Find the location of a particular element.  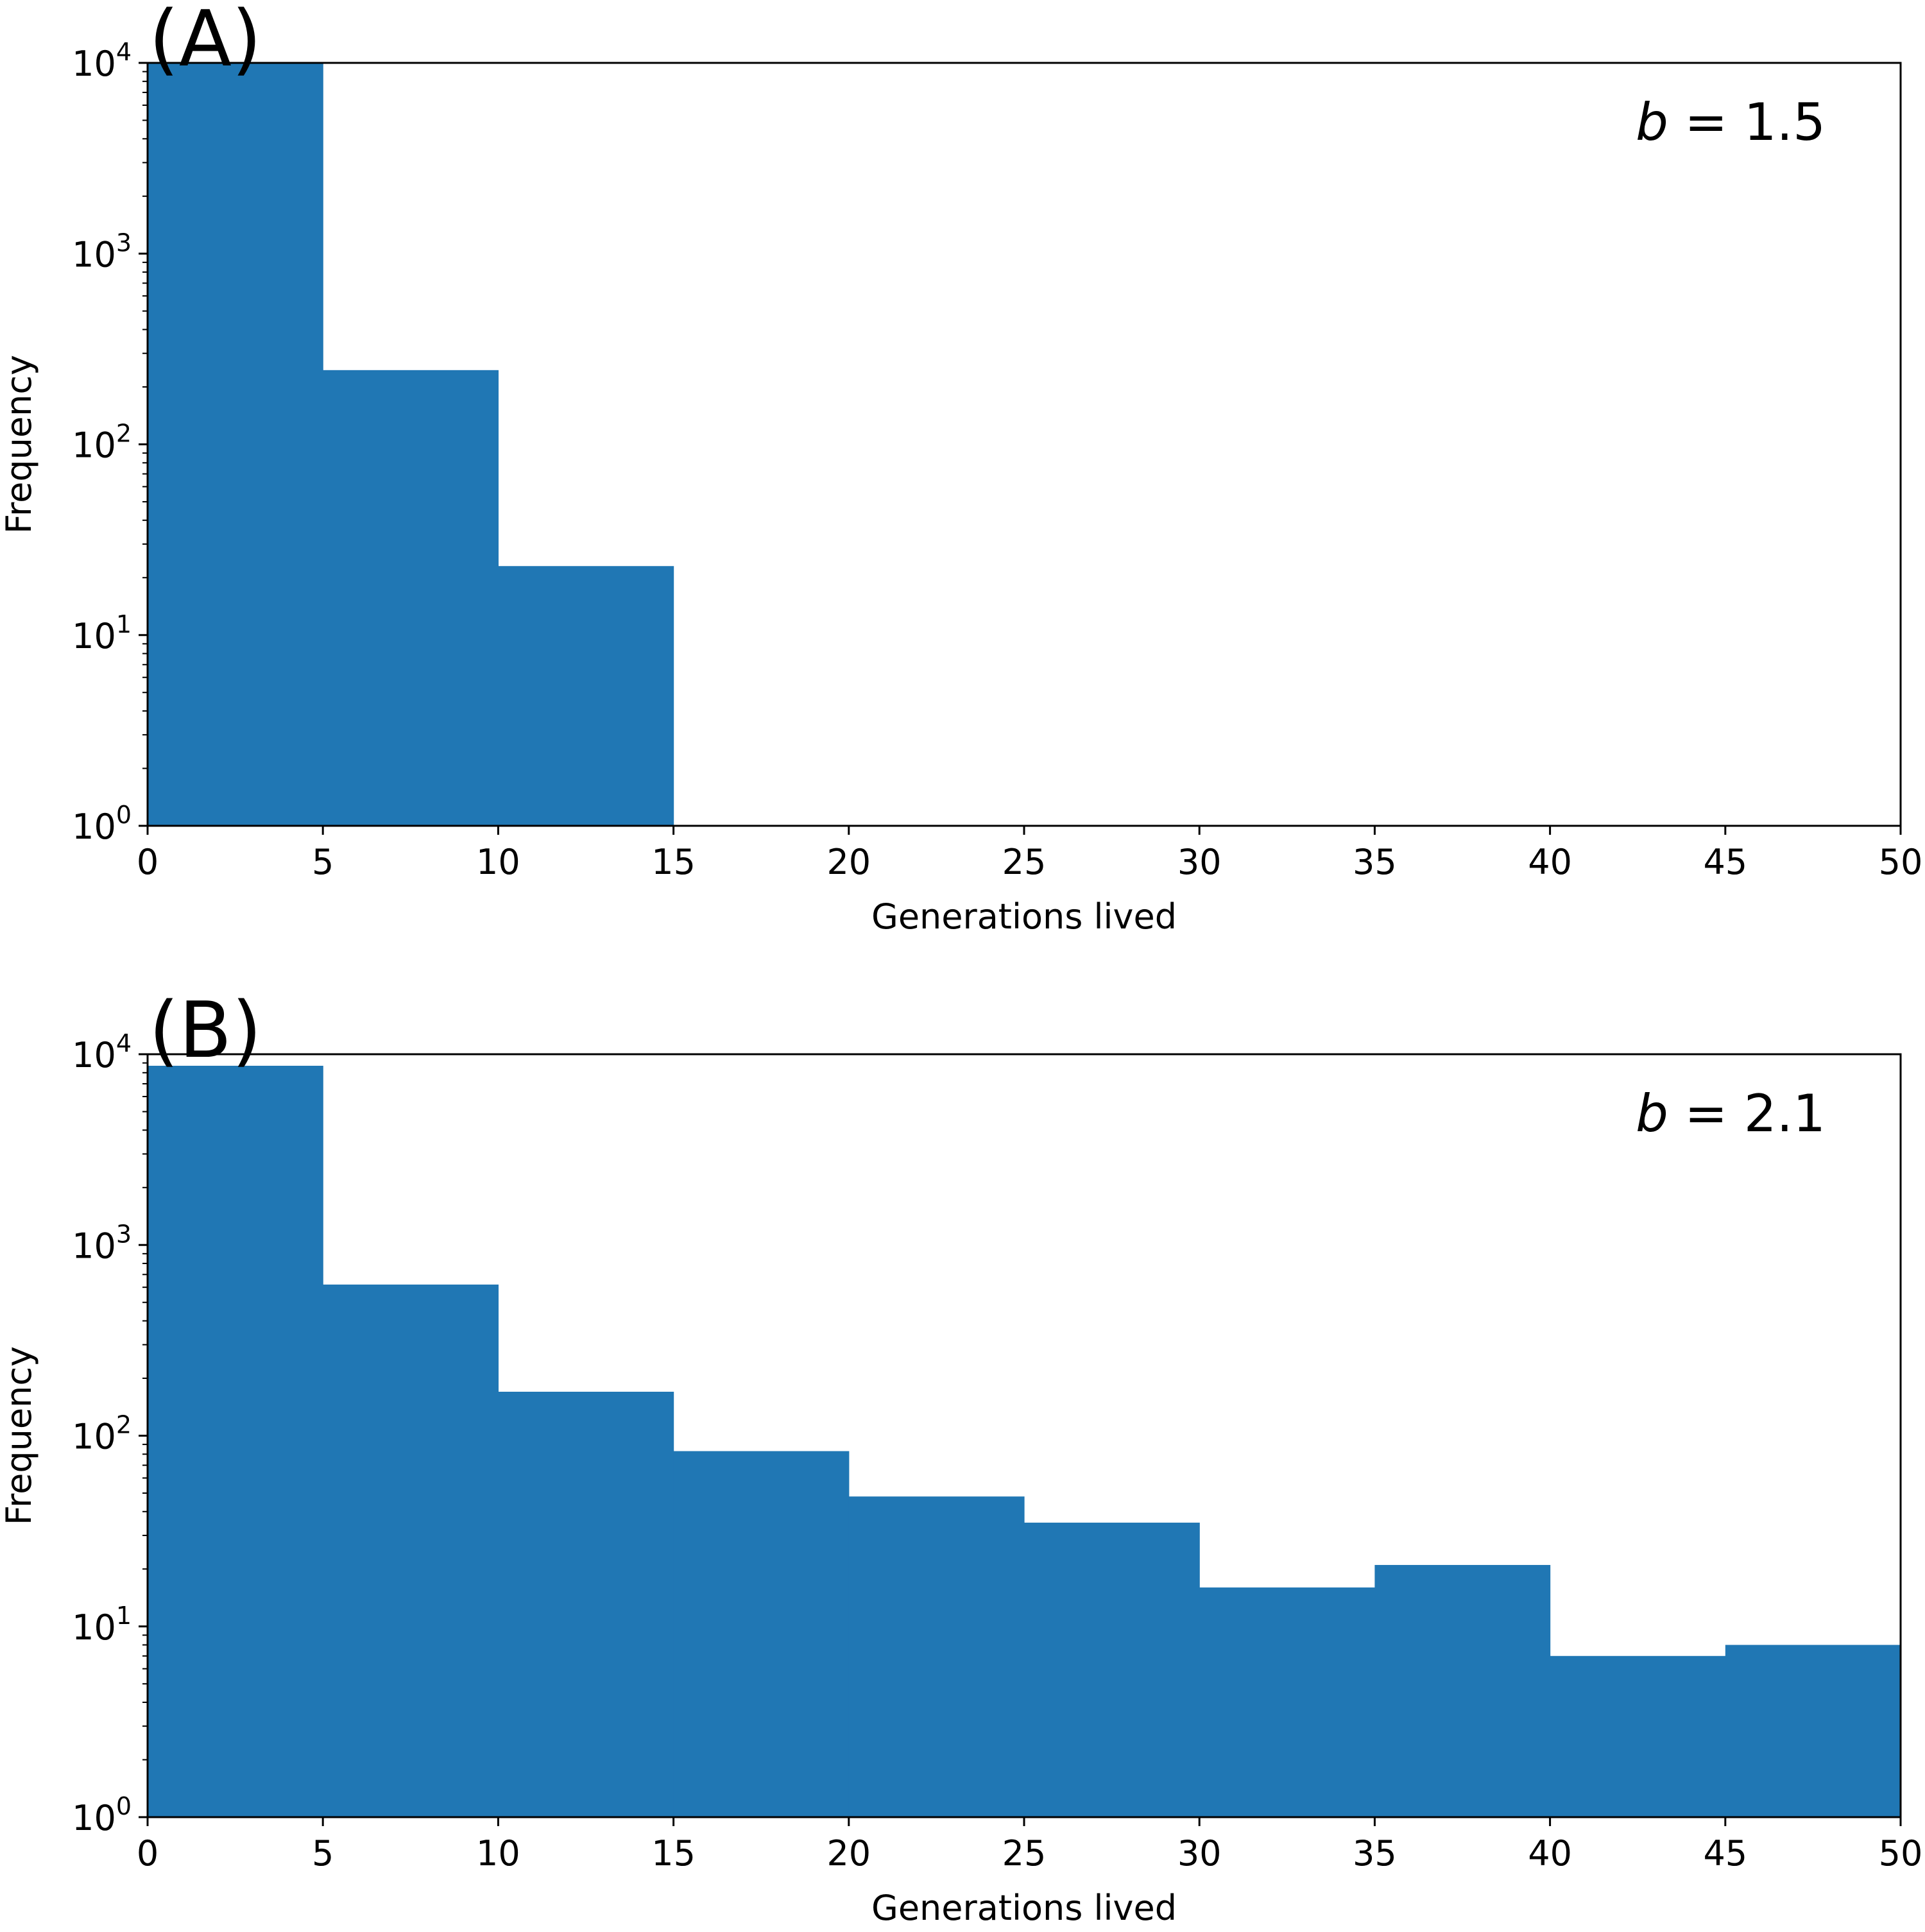

panel-letter: (A) is located at coordinates (206, 42).